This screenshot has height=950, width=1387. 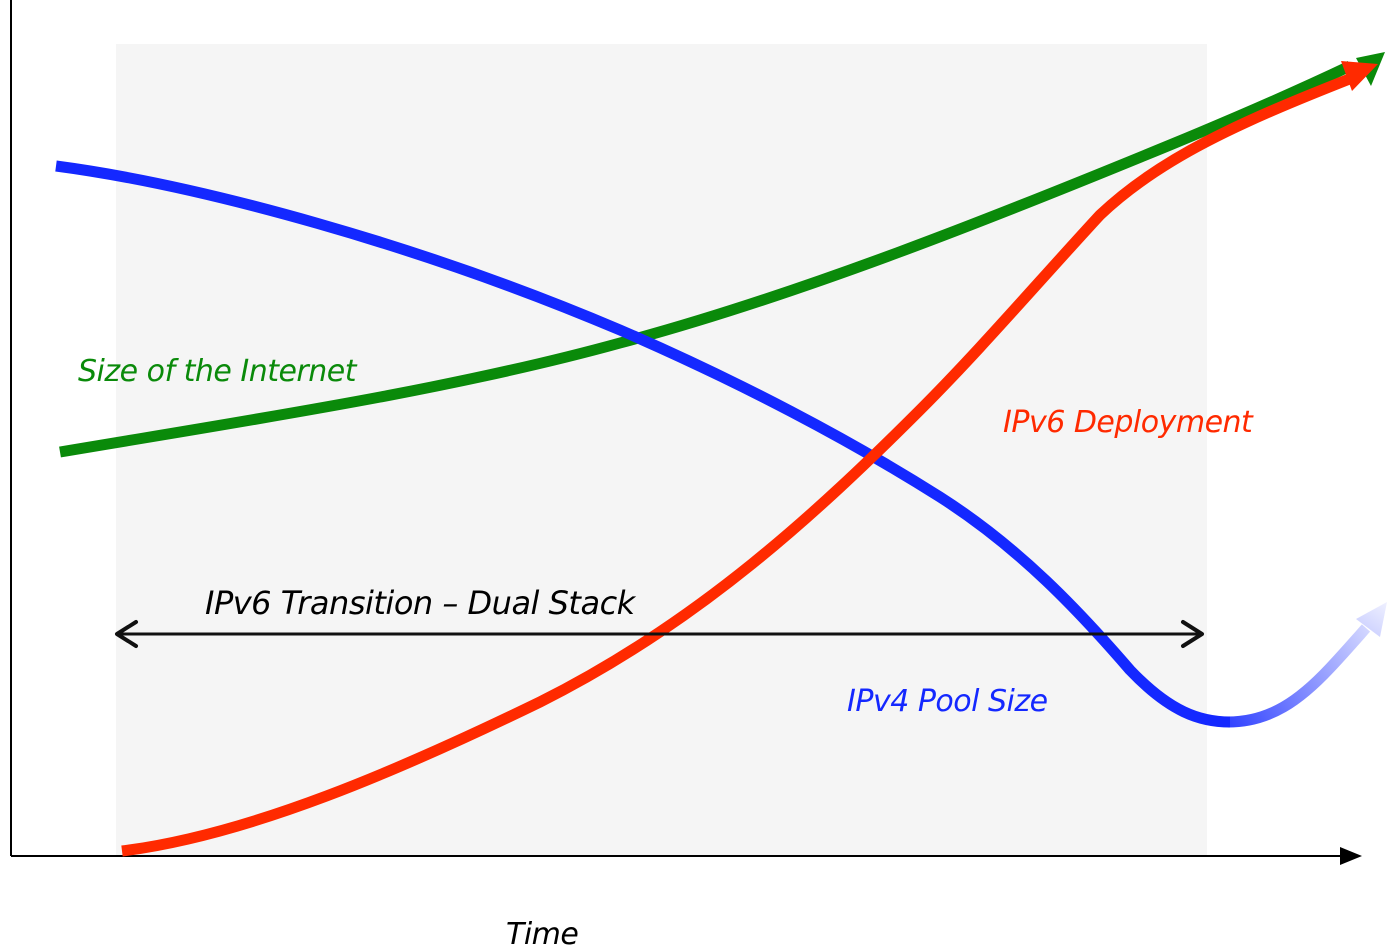 What do you see at coordinates (1371, 619) in the screenshot?
I see `ipv4-pool-arrowhead` at bounding box center [1371, 619].